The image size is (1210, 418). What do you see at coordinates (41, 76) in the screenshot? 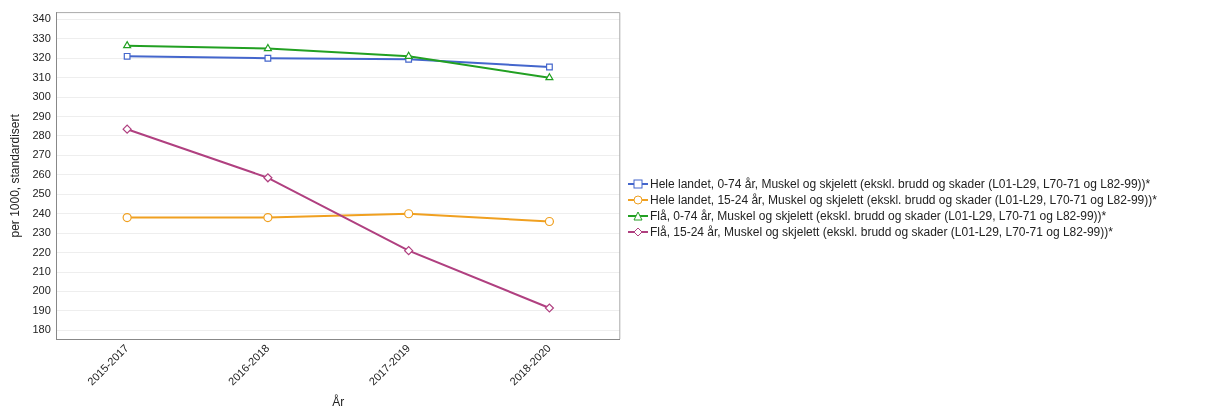
I see `y-tick-label: 310` at bounding box center [41, 76].